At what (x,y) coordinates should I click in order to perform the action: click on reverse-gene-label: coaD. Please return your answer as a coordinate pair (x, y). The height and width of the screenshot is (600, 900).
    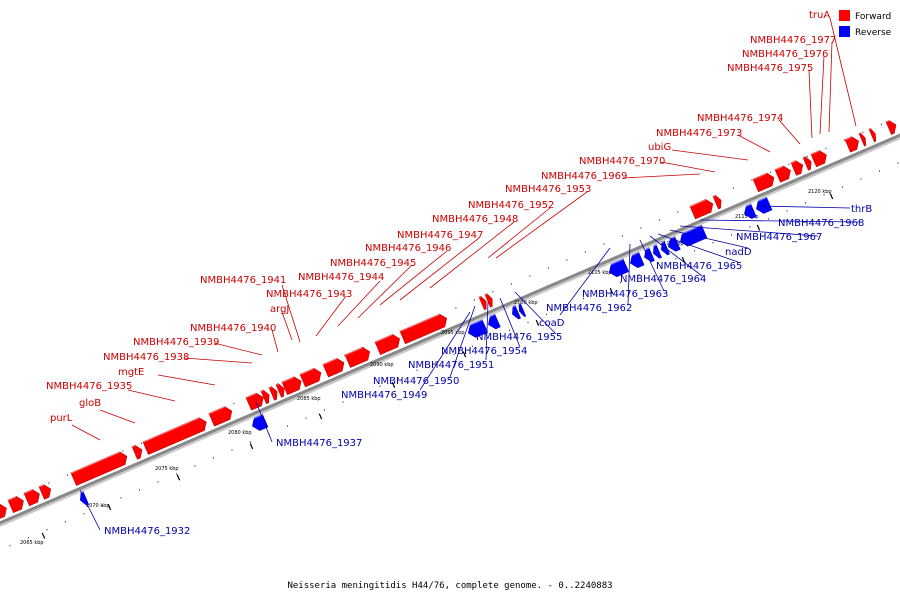
    Looking at the image, I should click on (552, 323).